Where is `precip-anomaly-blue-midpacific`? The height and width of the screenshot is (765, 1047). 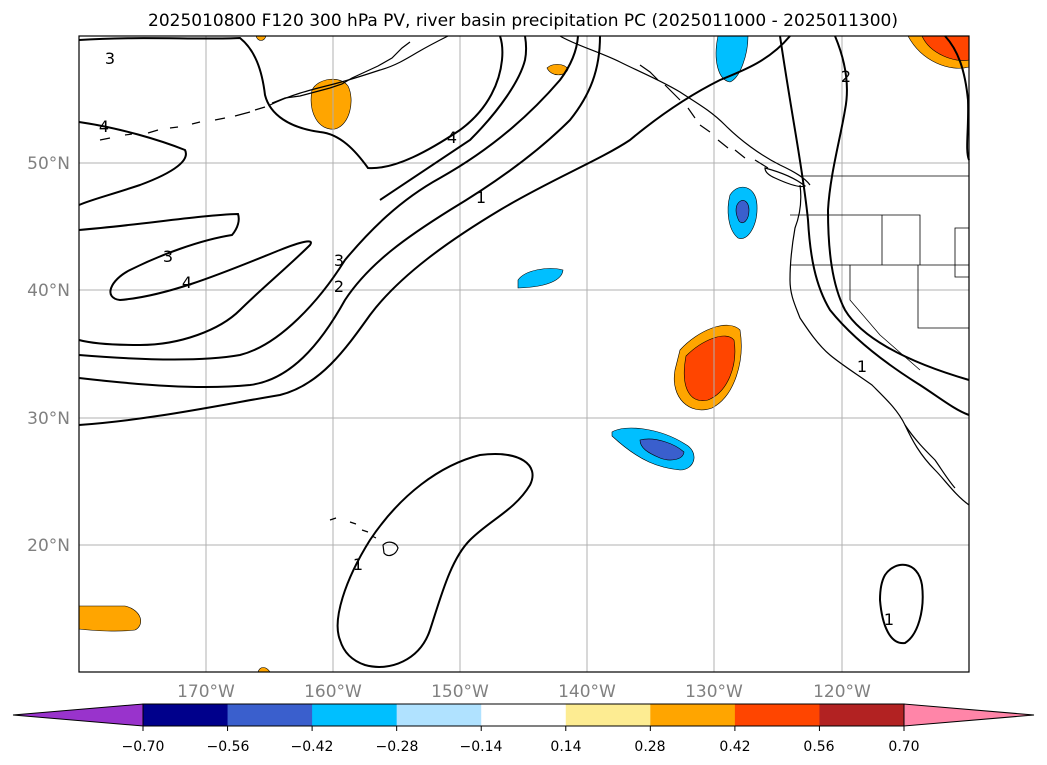 precip-anomaly-blue-midpacific is located at coordinates (540, 278).